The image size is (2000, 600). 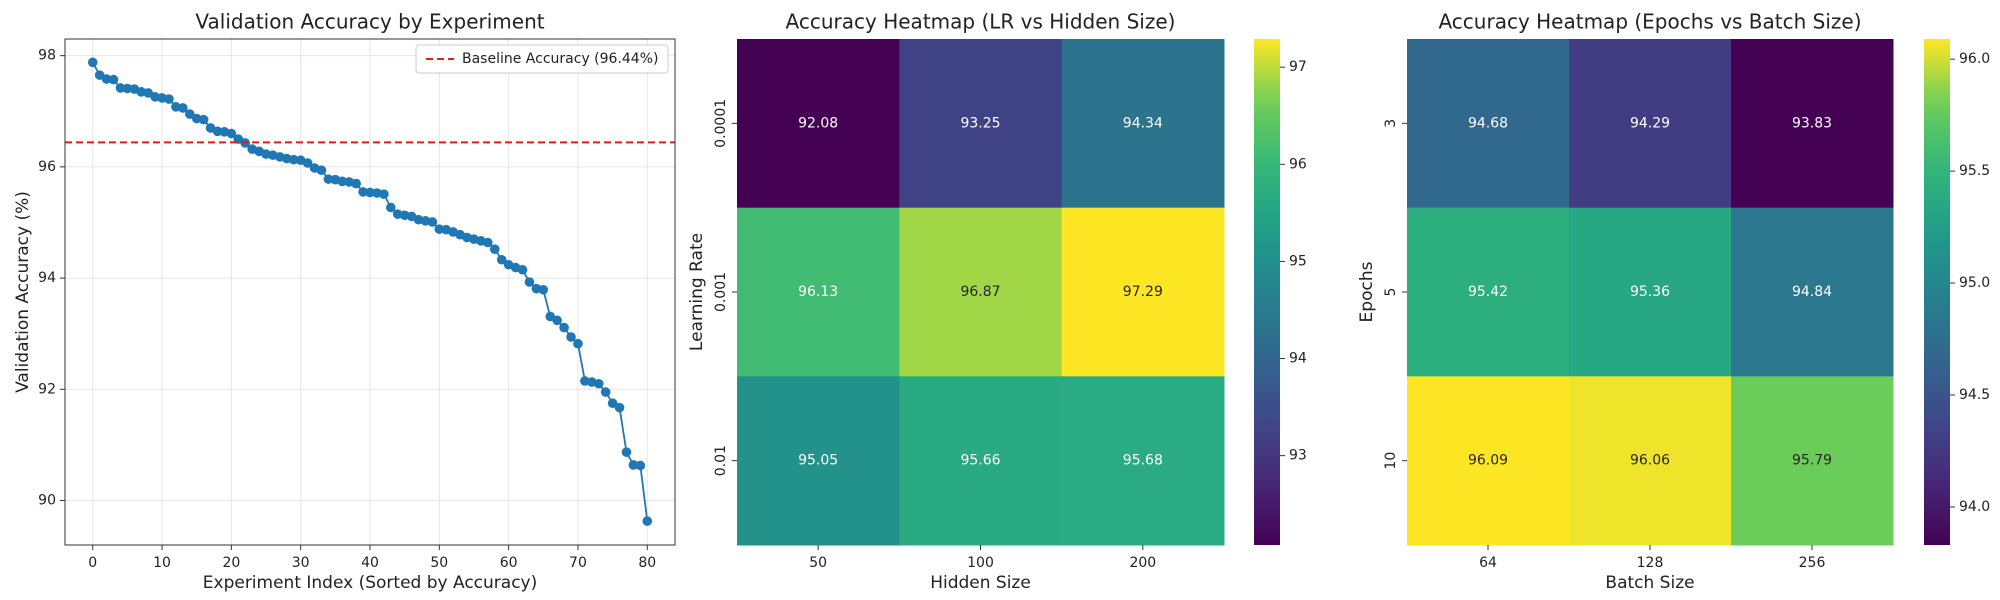 I want to click on x-tick-label: 128, so click(x=1650, y=563).